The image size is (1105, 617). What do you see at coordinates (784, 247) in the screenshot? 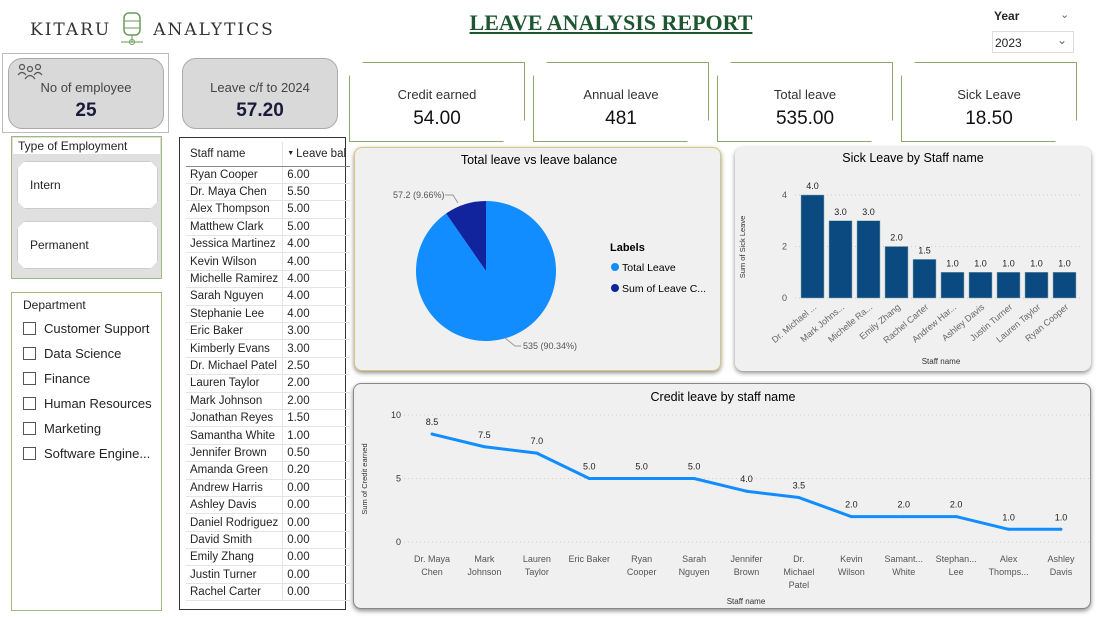
I see `y-tick: 2` at bounding box center [784, 247].